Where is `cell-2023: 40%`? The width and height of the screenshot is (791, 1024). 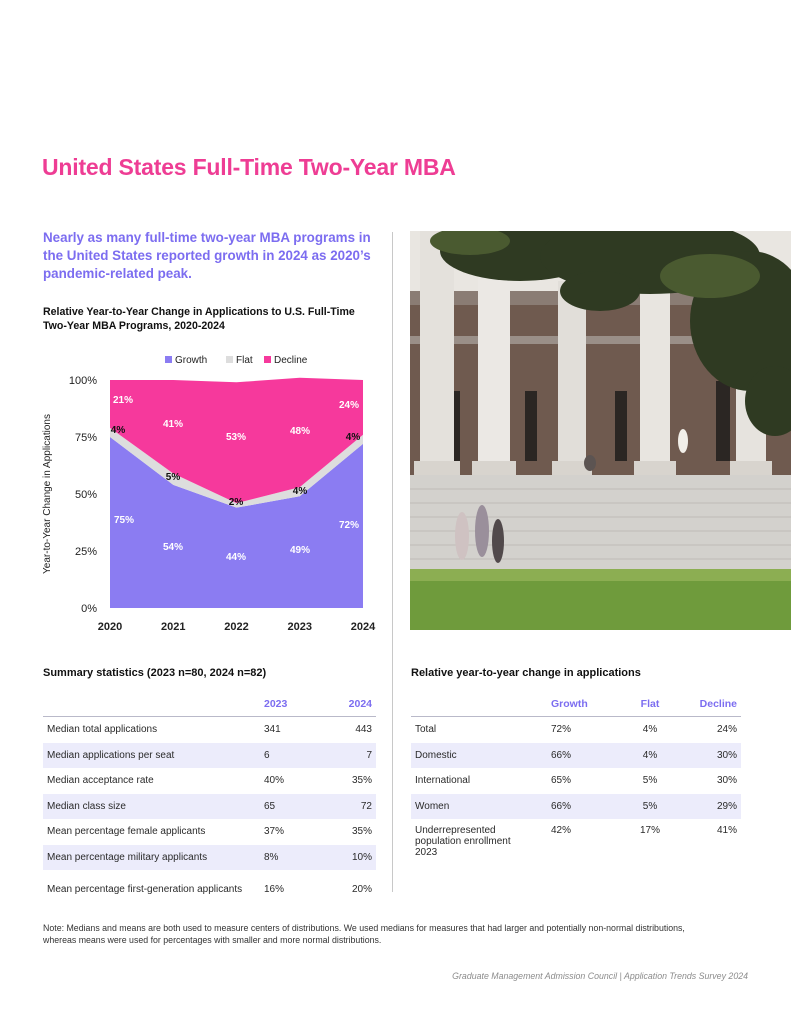
cell-2023: 40% is located at coordinates (274, 781).